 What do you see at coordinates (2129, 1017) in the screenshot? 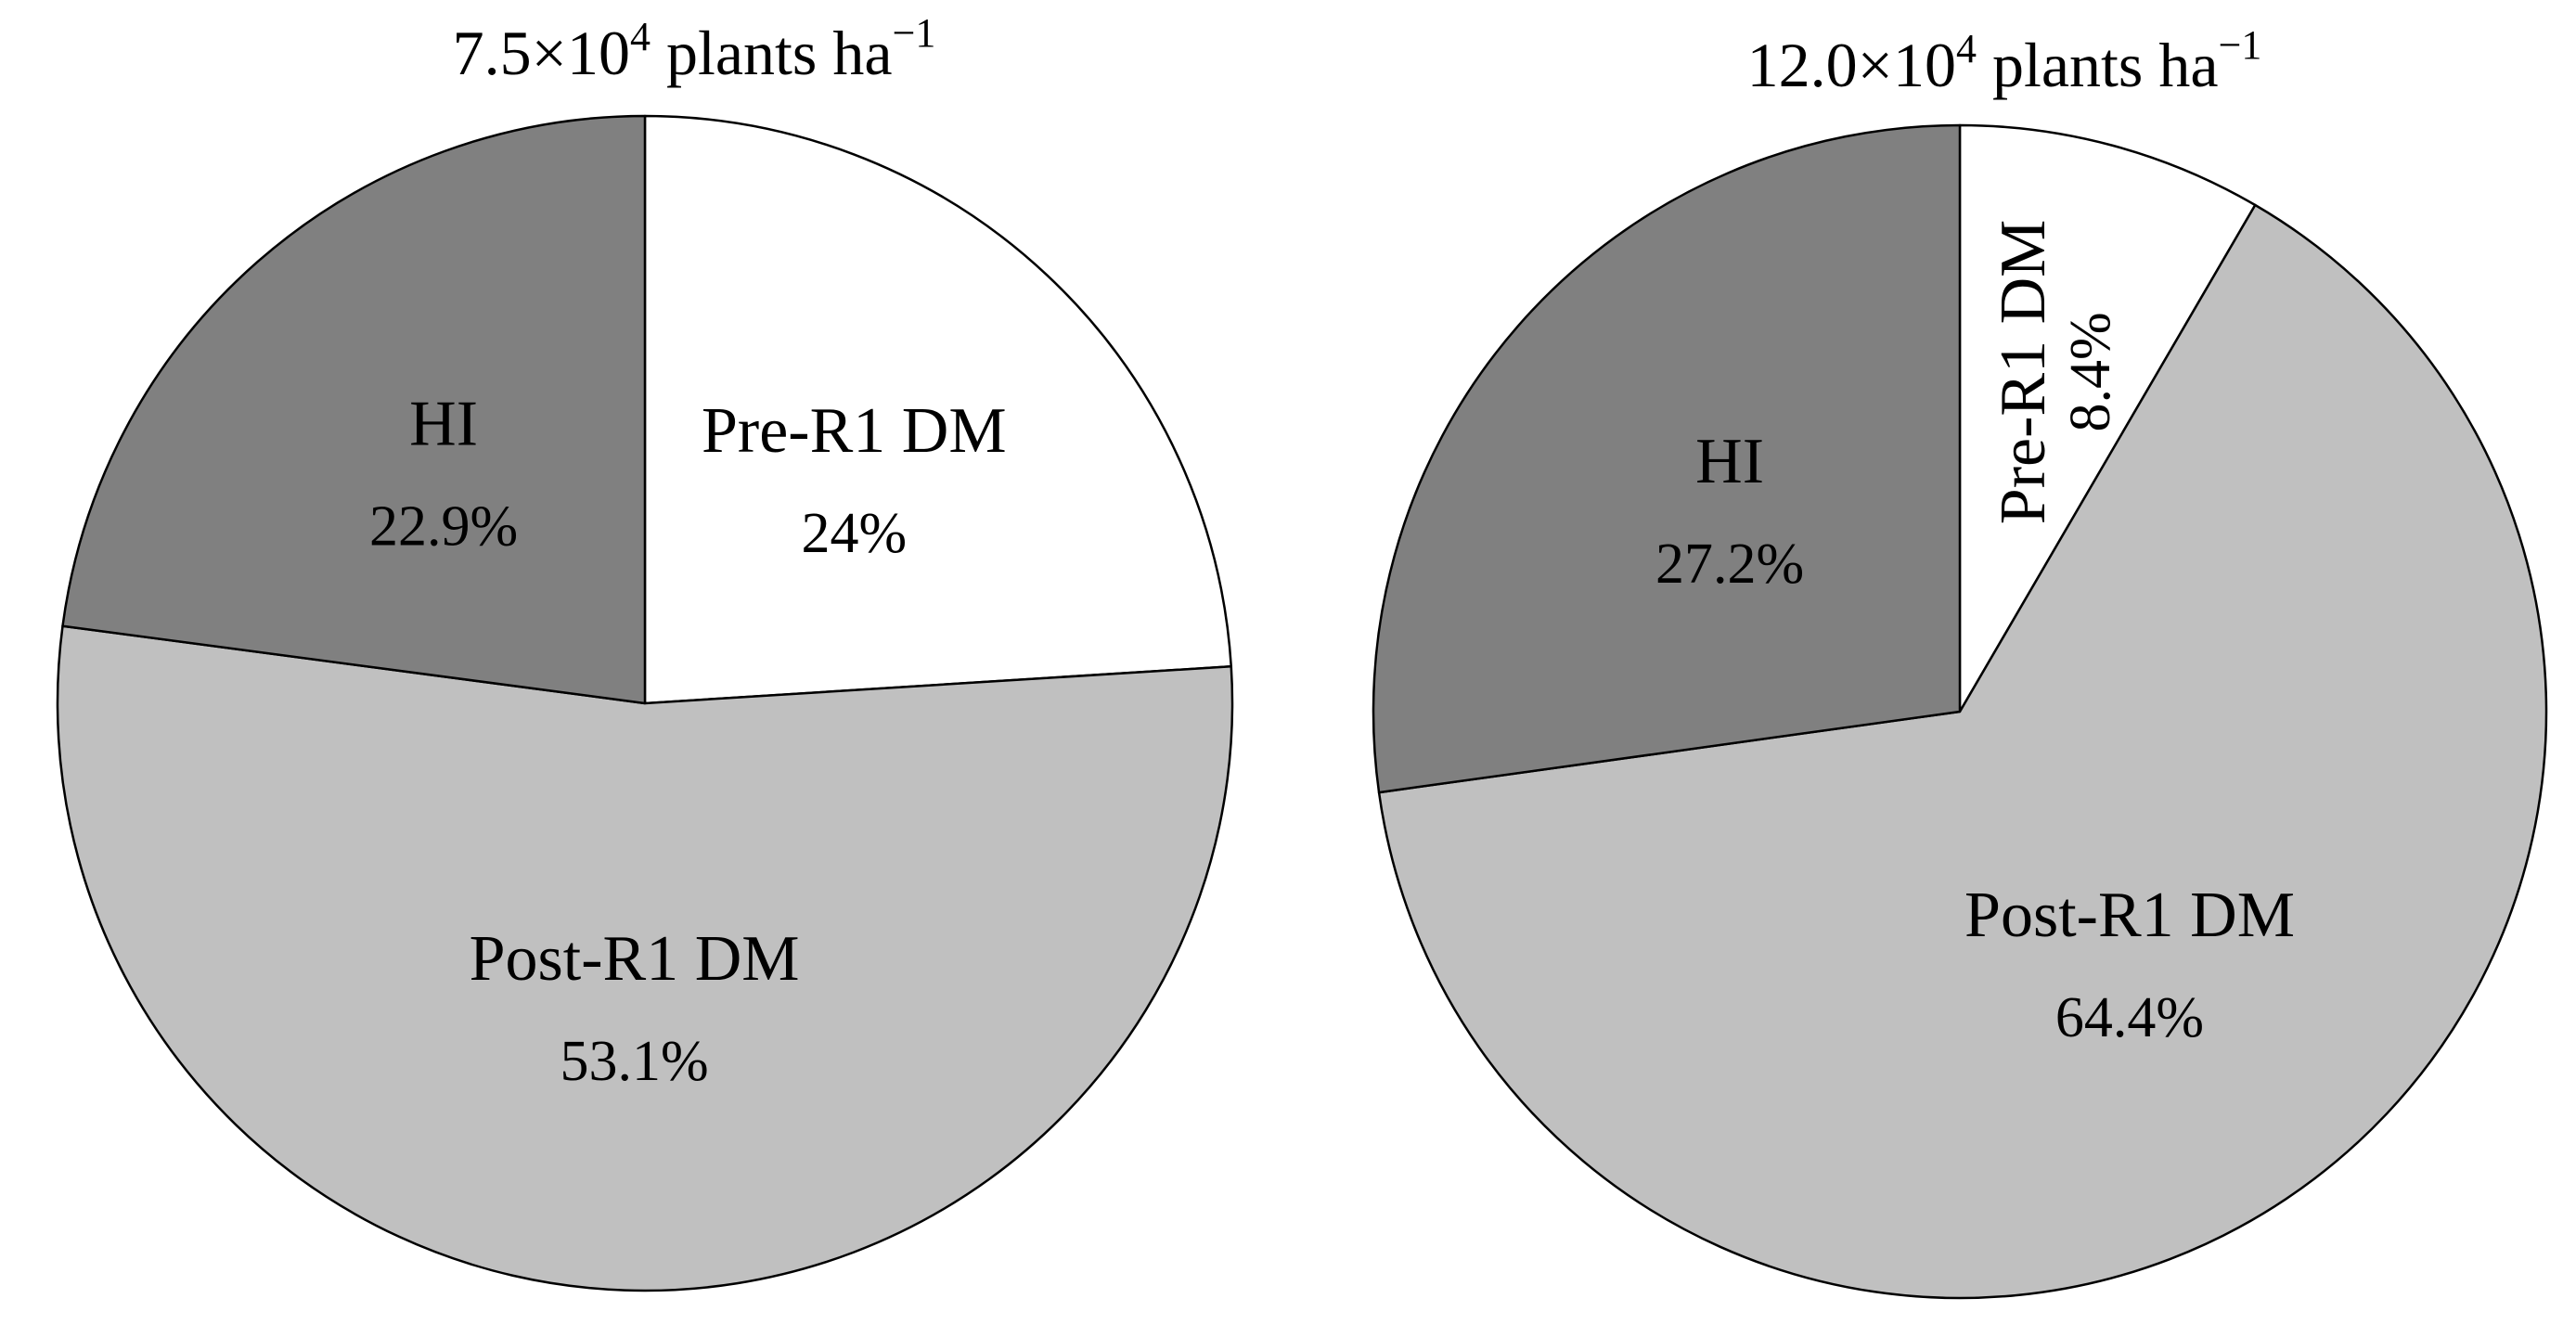
I see `slice-percent-post-r1-dm: 64.4%` at bounding box center [2129, 1017].